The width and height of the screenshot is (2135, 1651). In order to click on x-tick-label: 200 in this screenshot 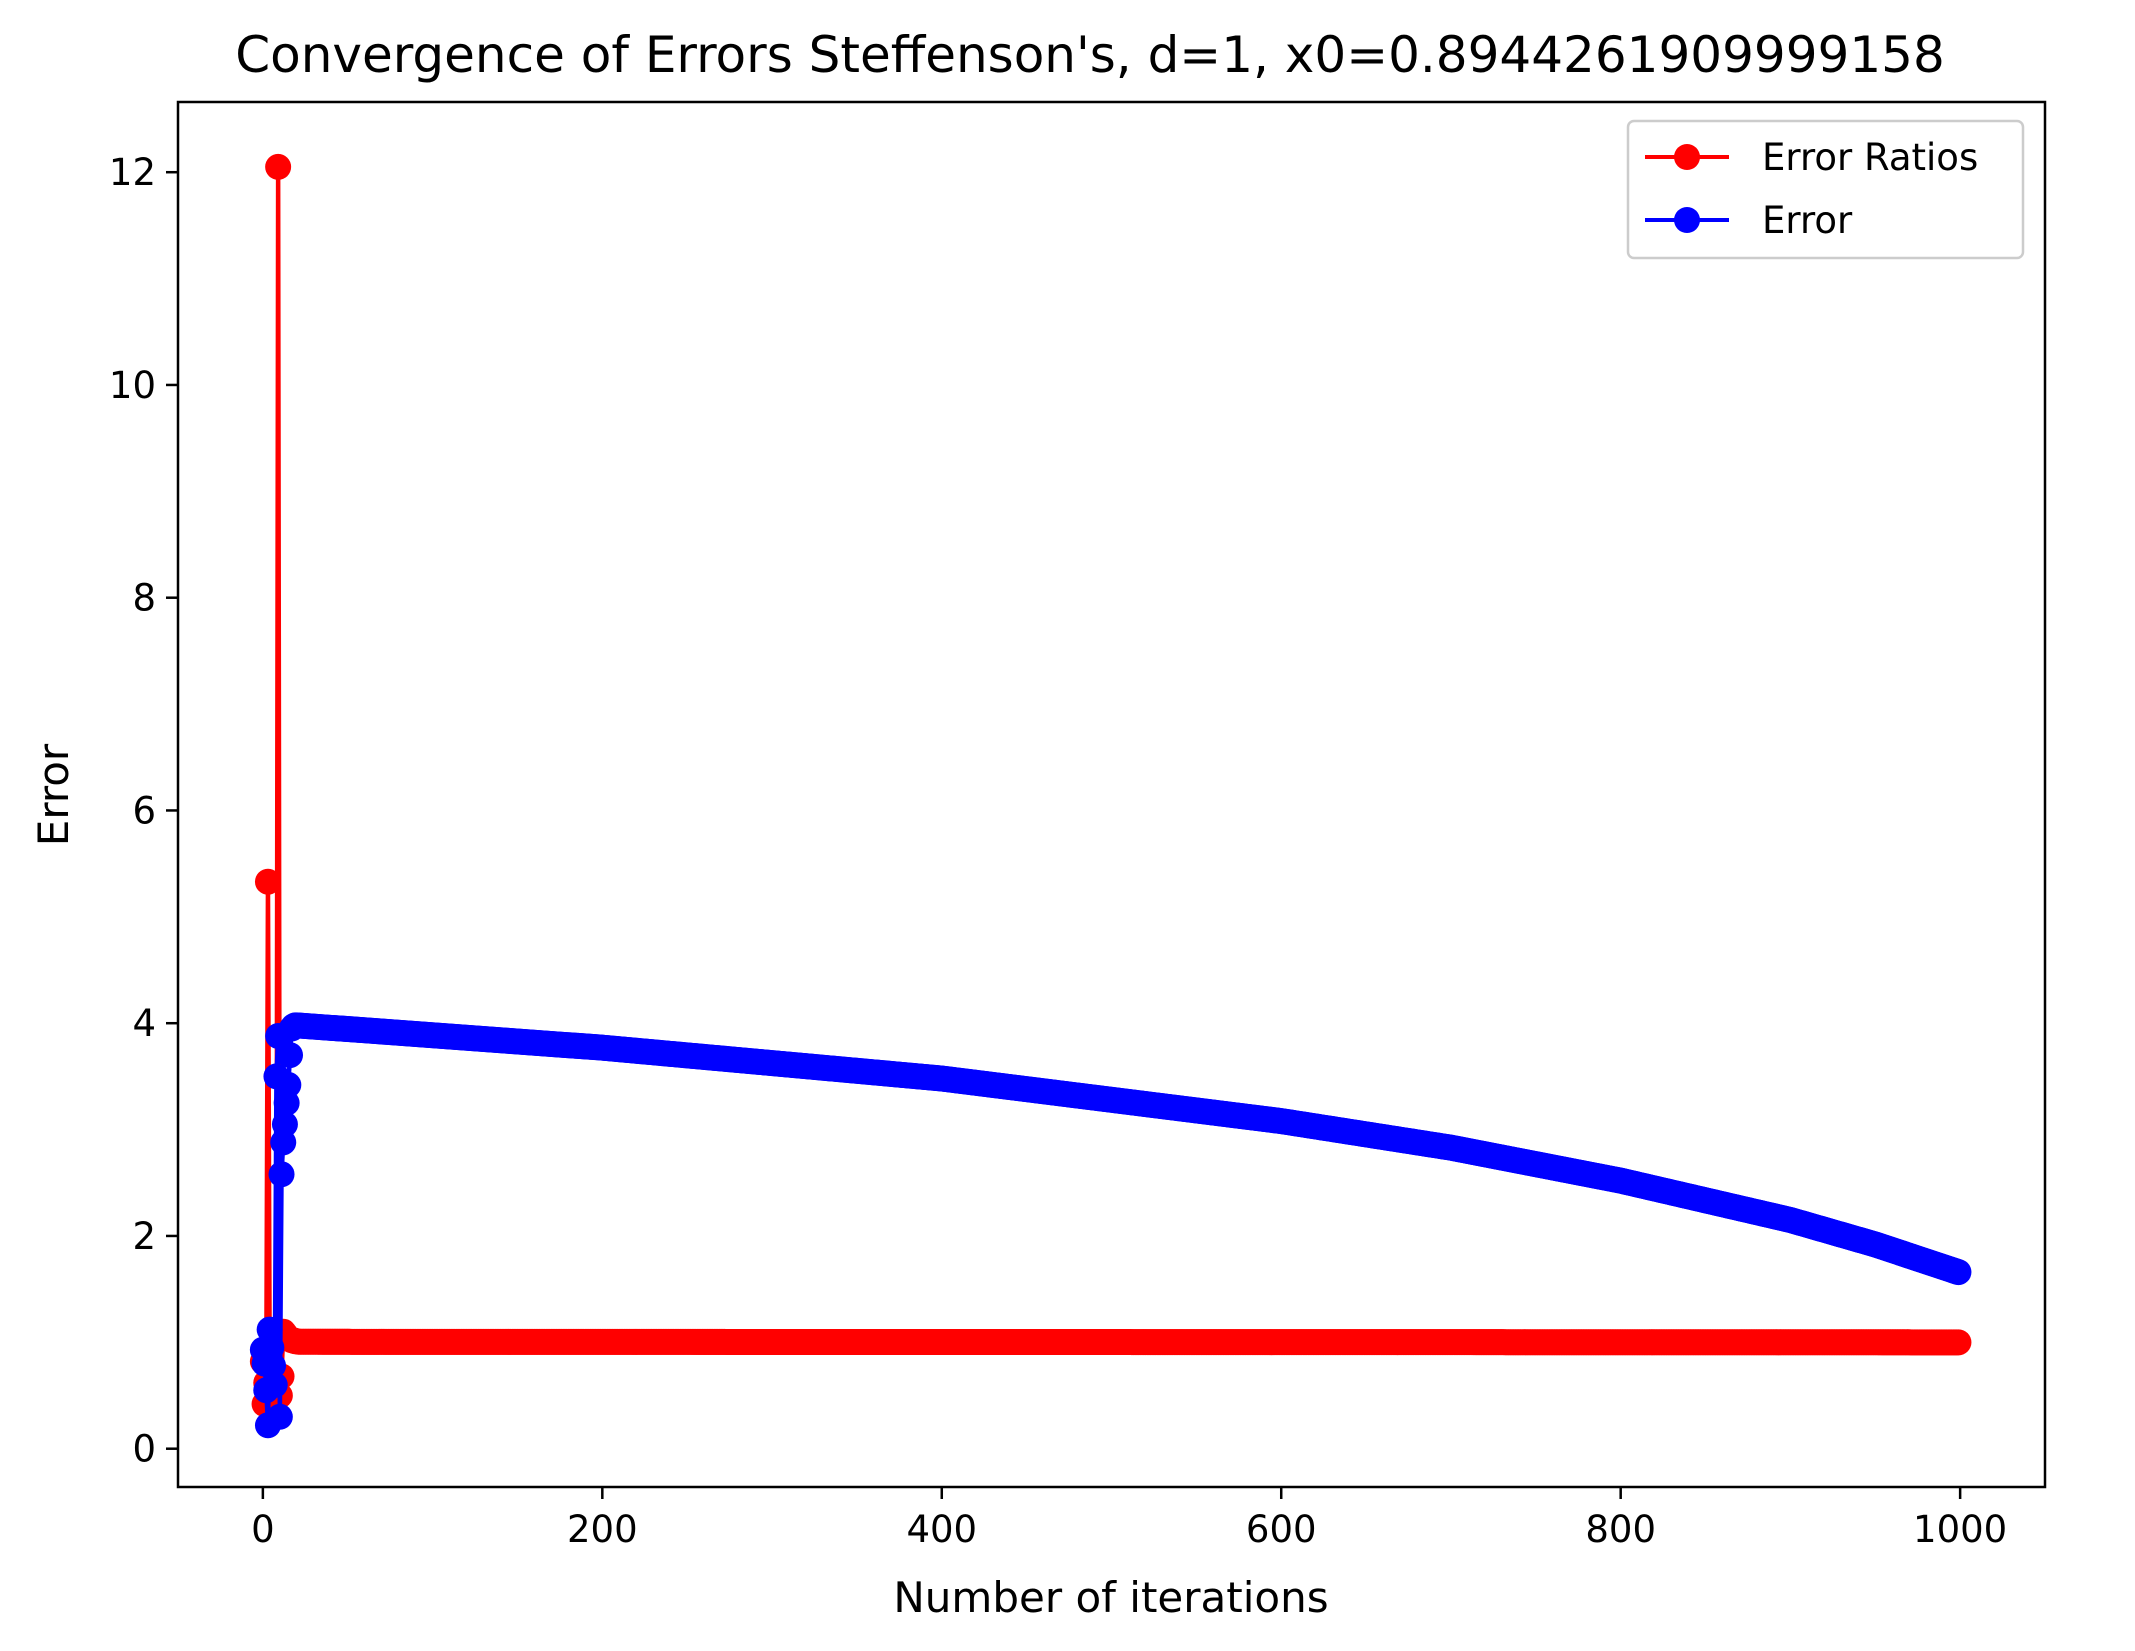, I will do `click(602, 1529)`.